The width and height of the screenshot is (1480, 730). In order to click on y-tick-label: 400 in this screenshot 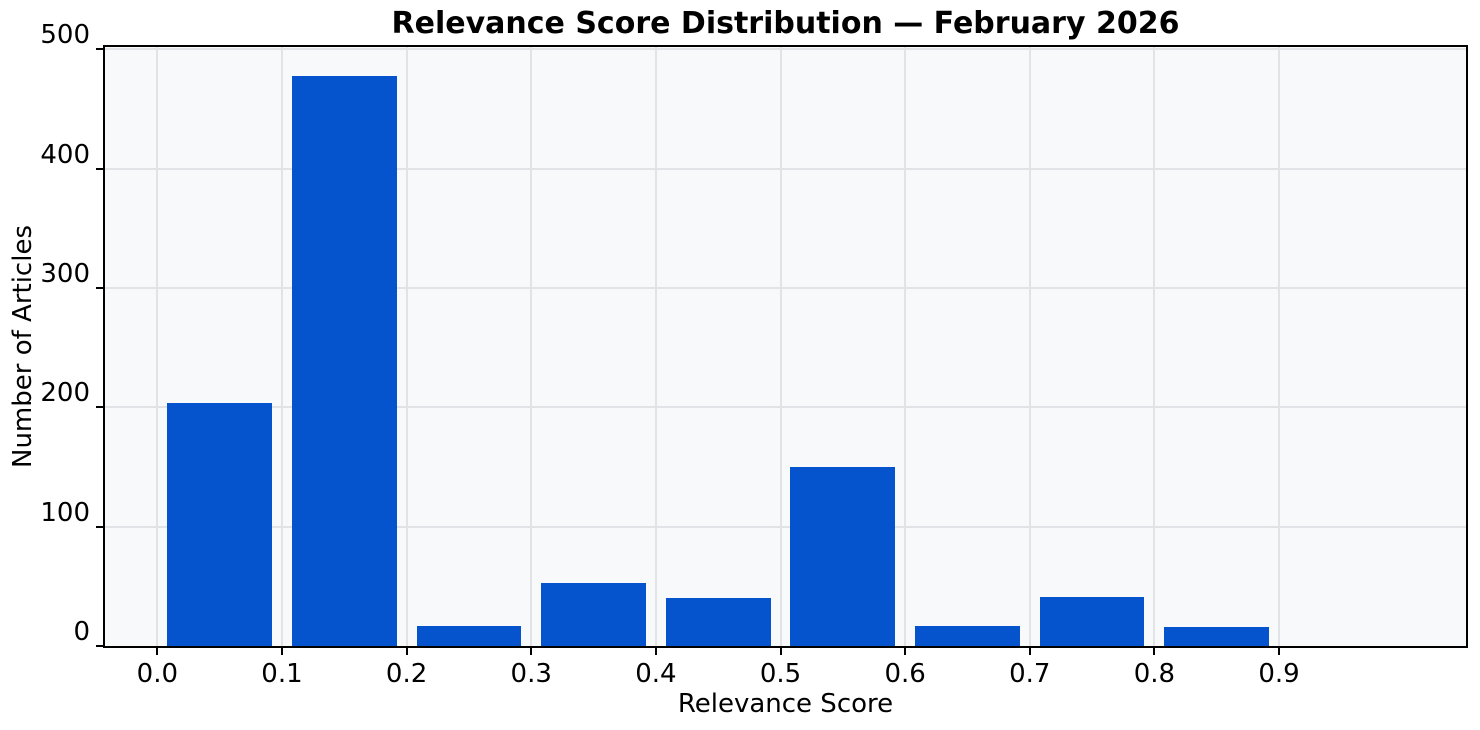, I will do `click(65, 154)`.